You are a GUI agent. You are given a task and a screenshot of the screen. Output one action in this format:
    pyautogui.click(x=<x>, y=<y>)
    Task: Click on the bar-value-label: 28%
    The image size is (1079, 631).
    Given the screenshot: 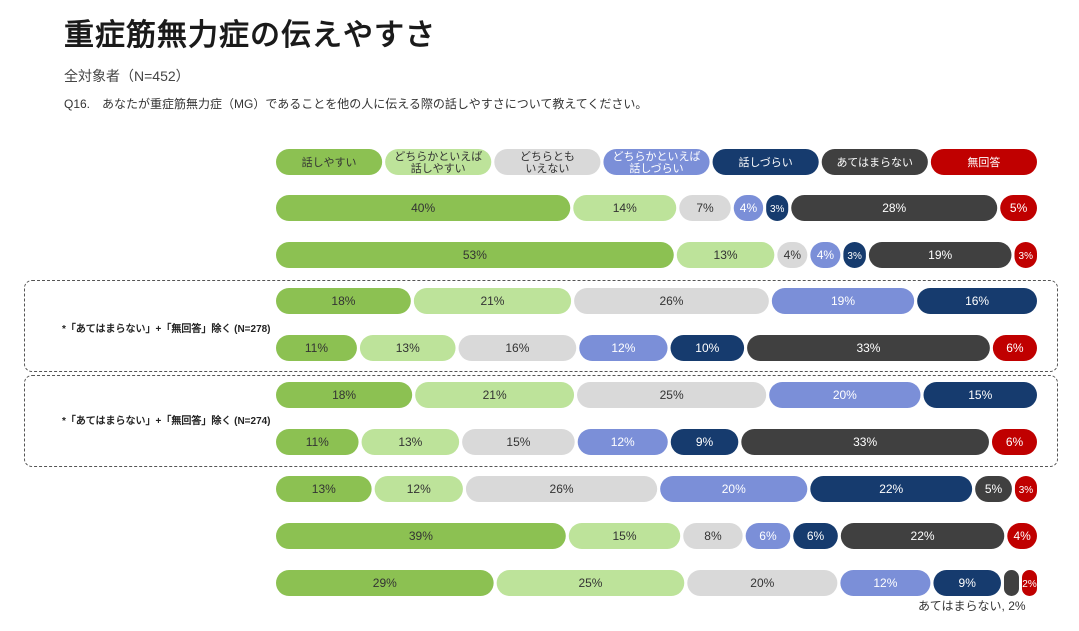 What is the action you would take?
    pyautogui.click(x=894, y=208)
    